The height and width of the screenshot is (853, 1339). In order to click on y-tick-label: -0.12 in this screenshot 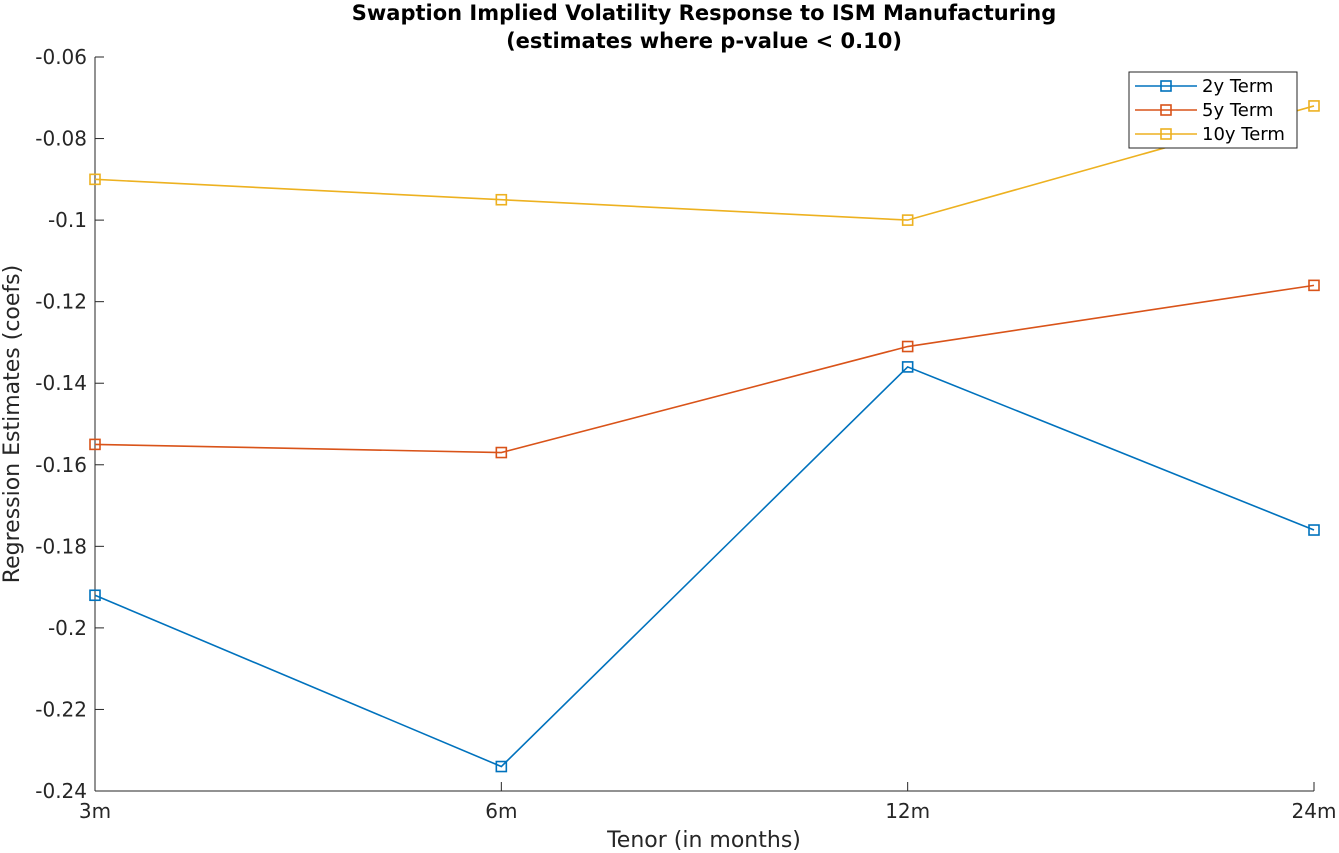, I will do `click(61, 302)`.